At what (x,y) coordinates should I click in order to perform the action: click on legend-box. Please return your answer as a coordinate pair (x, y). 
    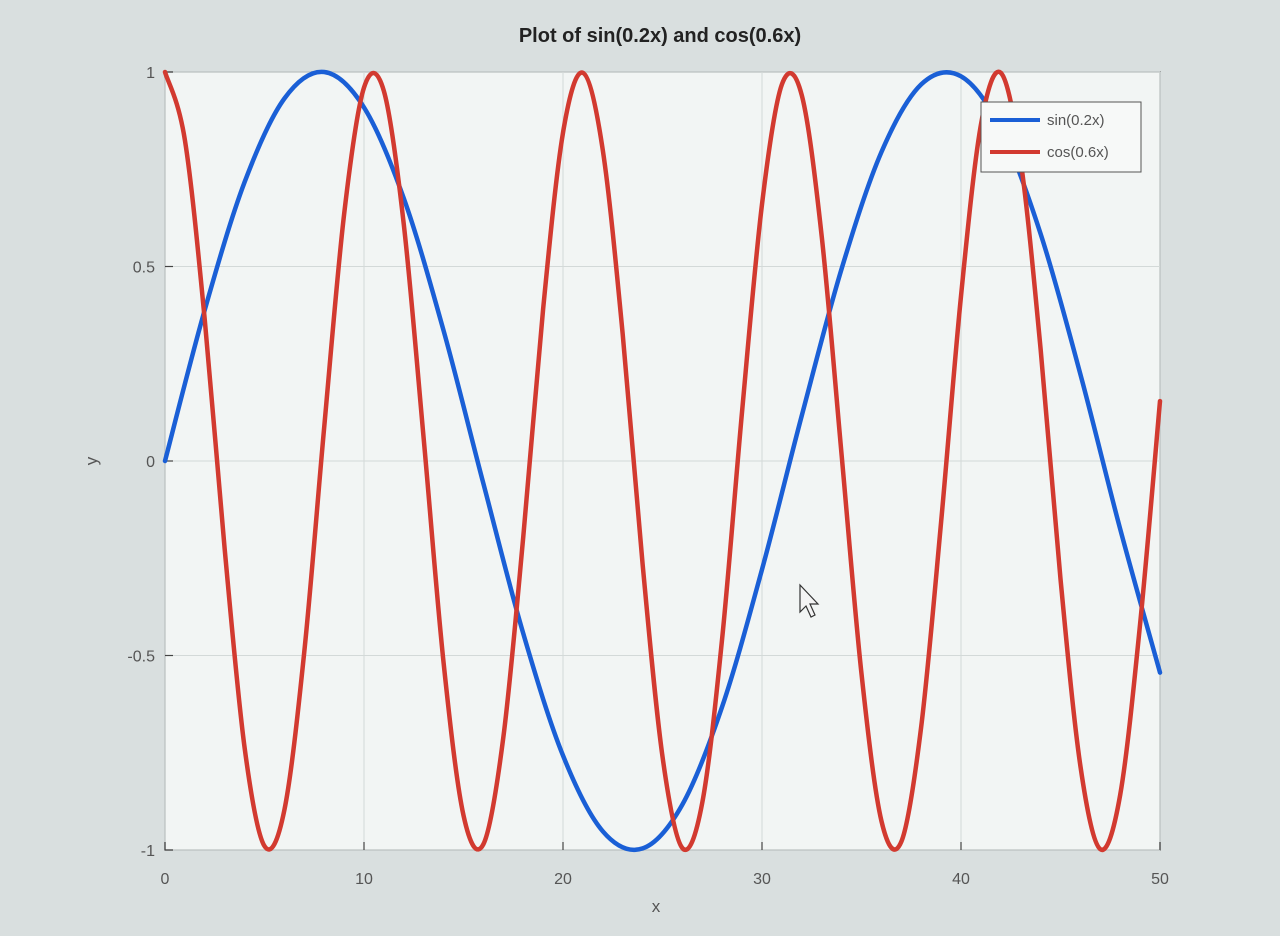
    Looking at the image, I should click on (1061, 137).